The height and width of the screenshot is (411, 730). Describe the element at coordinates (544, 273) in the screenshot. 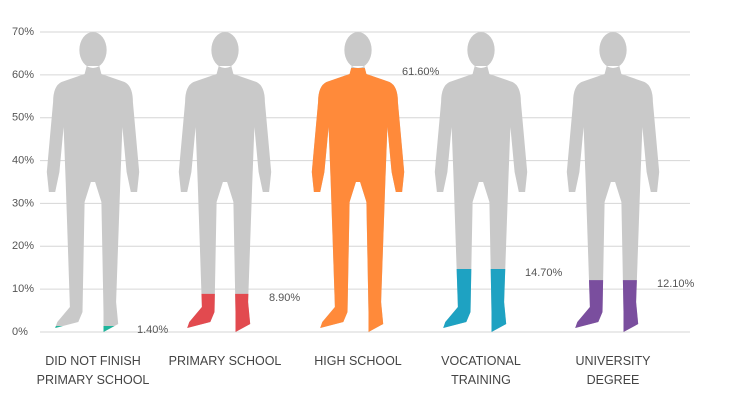

I see `value-label: 14.70%` at that location.